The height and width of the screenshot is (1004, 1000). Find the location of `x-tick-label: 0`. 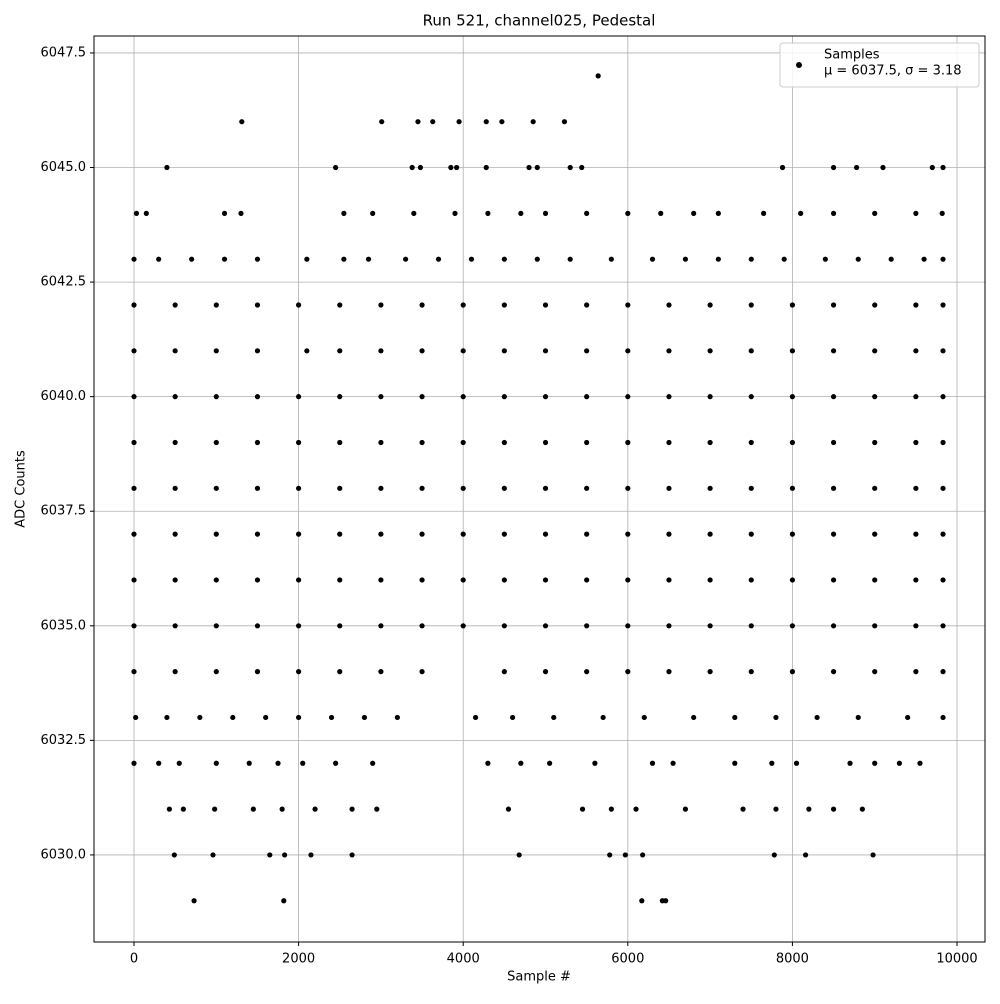

x-tick-label: 0 is located at coordinates (134, 959).